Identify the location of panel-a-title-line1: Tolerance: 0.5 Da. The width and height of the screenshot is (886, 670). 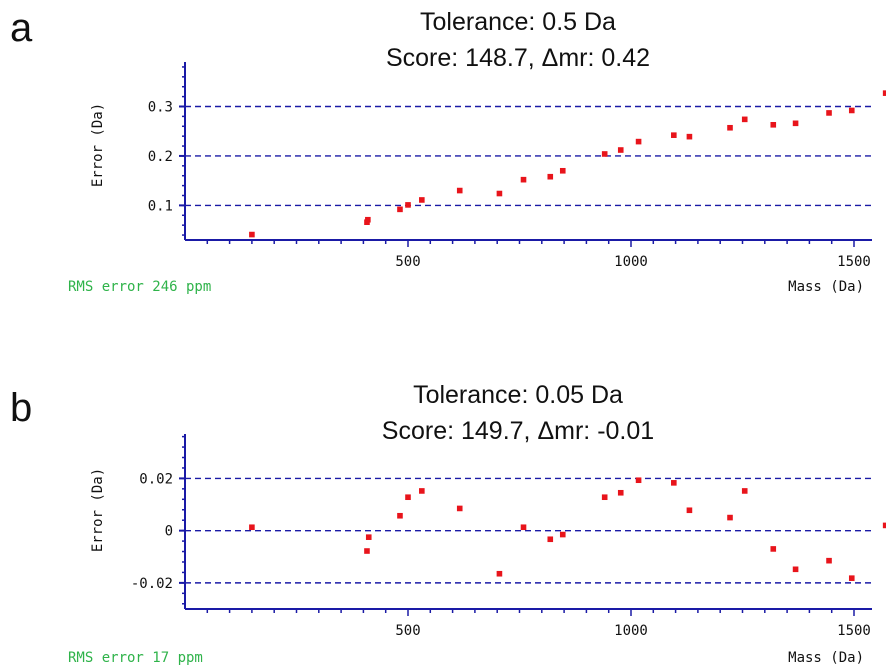
(518, 22).